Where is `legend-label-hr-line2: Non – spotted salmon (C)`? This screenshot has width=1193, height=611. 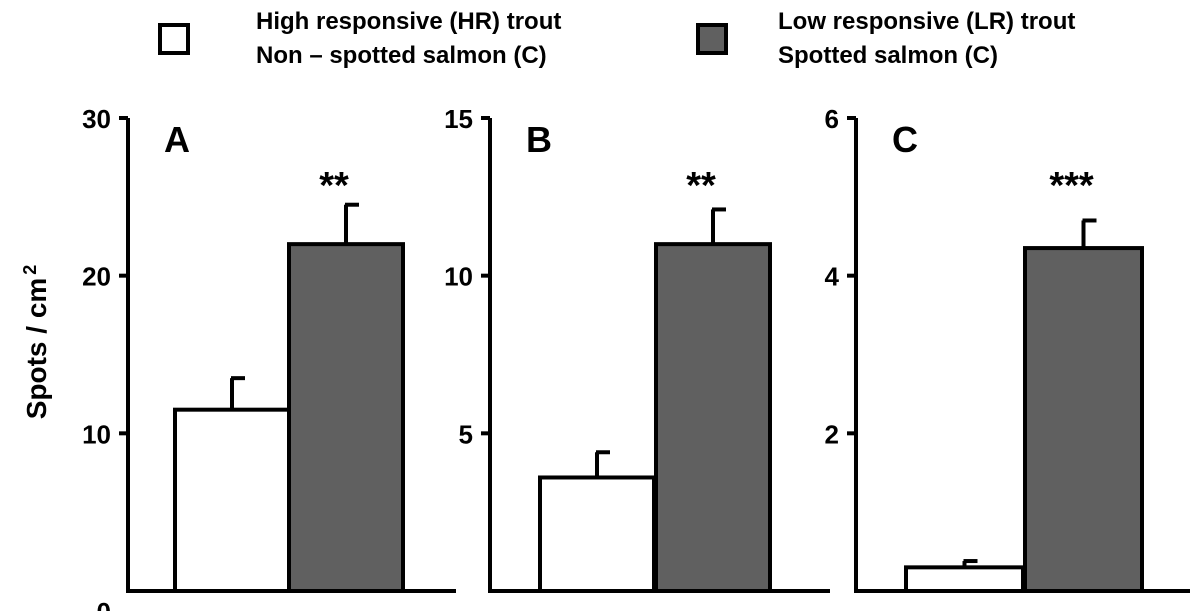 legend-label-hr-line2: Non – spotted salmon (C) is located at coordinates (401, 55).